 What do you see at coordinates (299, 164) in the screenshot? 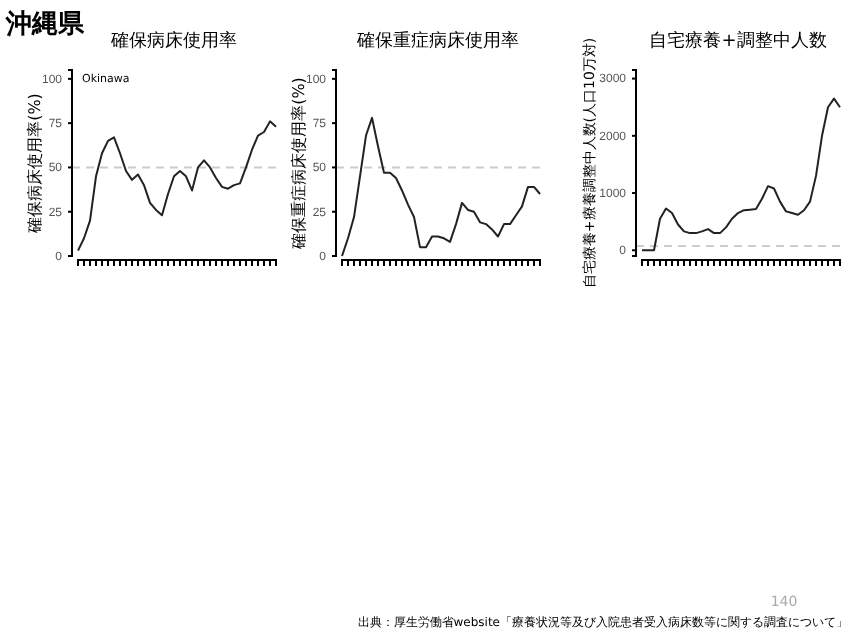
I see `y-axis-title: 確保重症病床使用率(%)` at bounding box center [299, 164].